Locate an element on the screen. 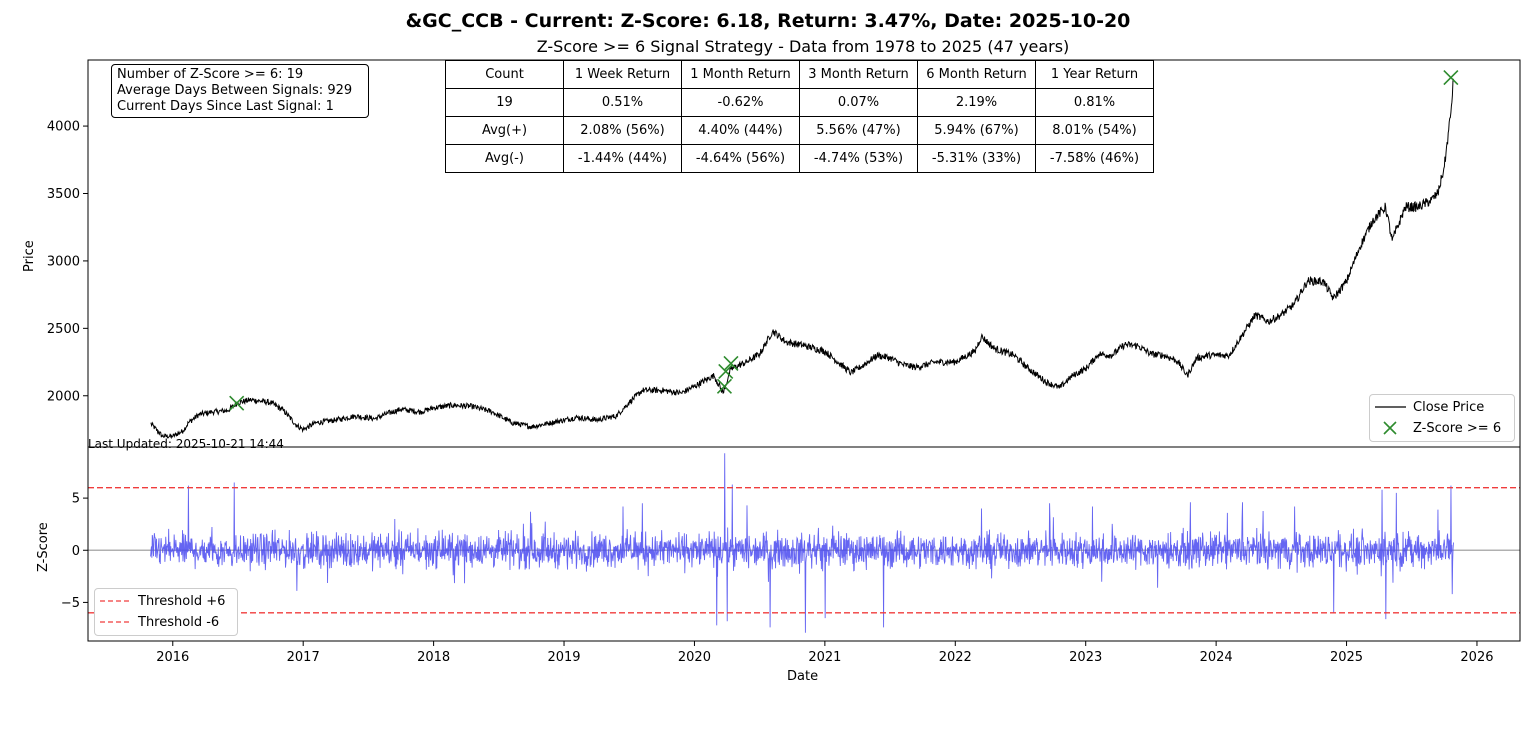  x-tick-label: 2022 is located at coordinates (955, 657).